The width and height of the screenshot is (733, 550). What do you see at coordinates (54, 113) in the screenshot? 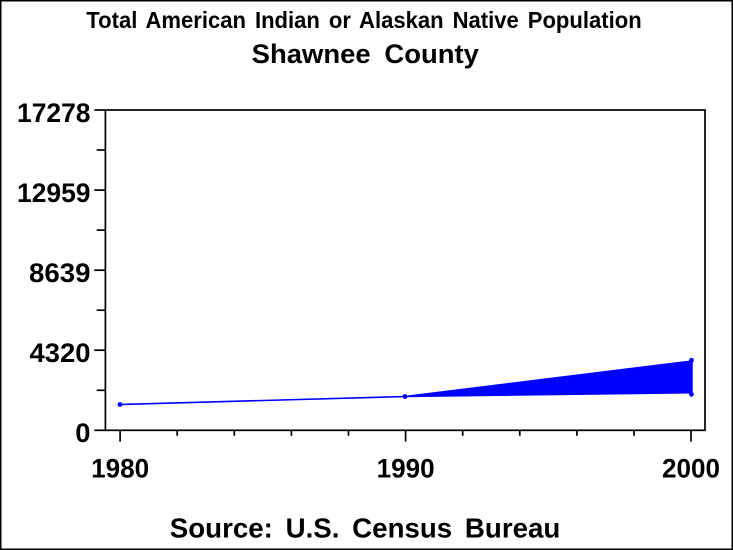
I see `svg-text: 17278` at bounding box center [54, 113].